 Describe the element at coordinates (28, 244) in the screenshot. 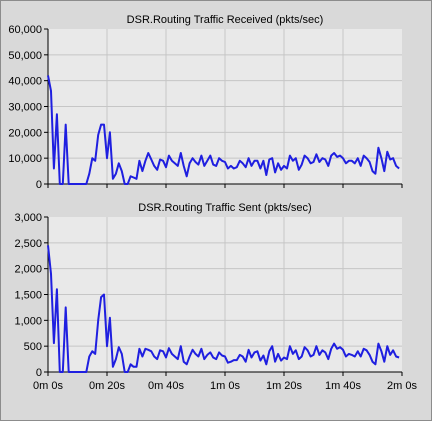

I see `y-tick-label: 2,500` at that location.